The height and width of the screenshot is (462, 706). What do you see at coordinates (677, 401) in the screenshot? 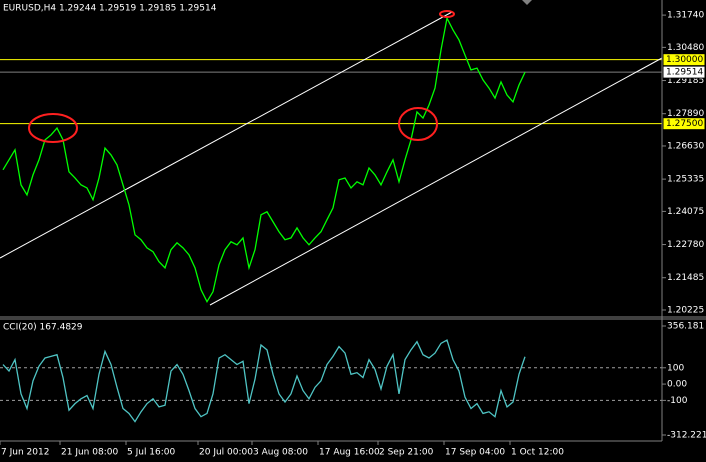
I see `y-tick-label: -100` at bounding box center [677, 401].